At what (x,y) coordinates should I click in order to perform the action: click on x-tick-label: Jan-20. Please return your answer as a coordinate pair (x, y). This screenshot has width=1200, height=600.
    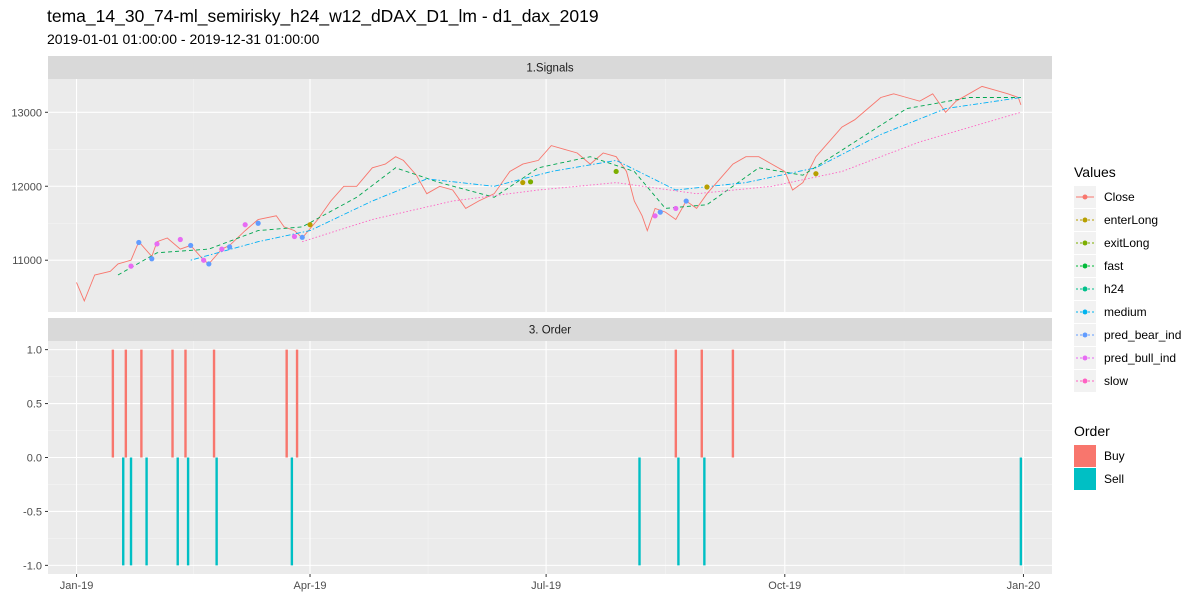
    Looking at the image, I should click on (1024, 586).